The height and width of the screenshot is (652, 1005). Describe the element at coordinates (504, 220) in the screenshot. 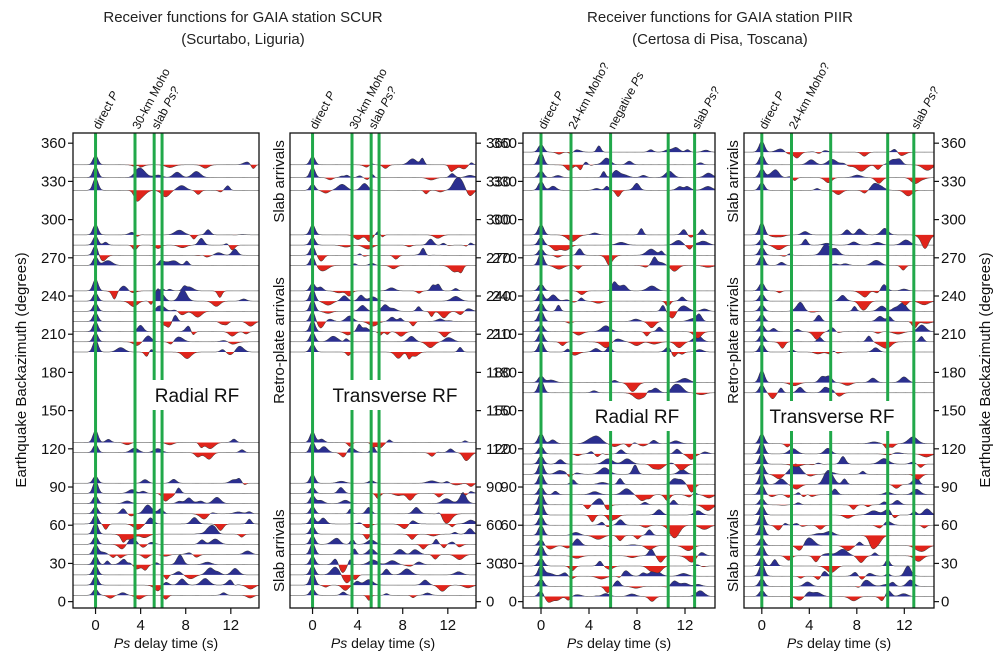

I see `y-tick-label: 300` at that location.